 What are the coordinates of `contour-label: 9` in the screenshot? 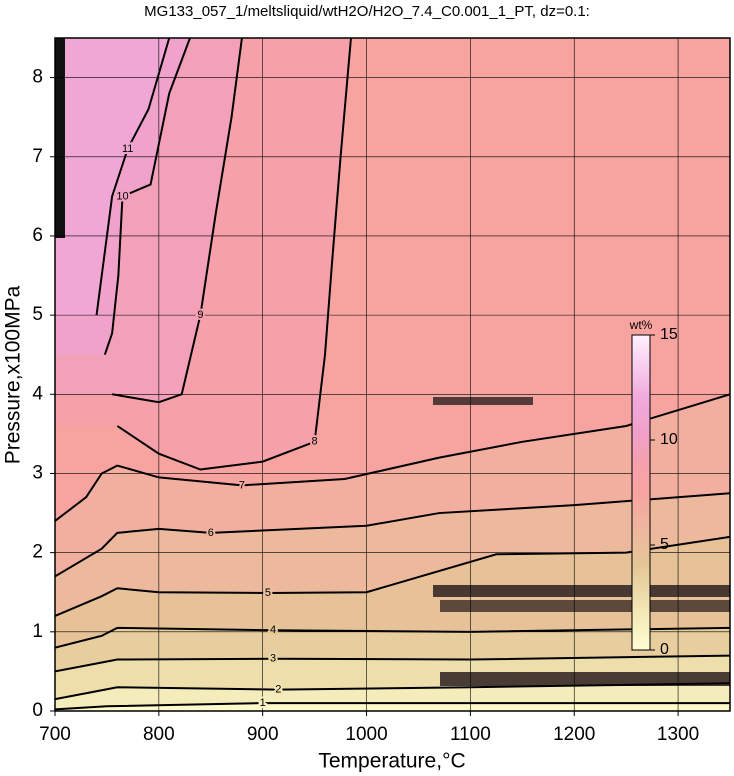 It's located at (200, 315).